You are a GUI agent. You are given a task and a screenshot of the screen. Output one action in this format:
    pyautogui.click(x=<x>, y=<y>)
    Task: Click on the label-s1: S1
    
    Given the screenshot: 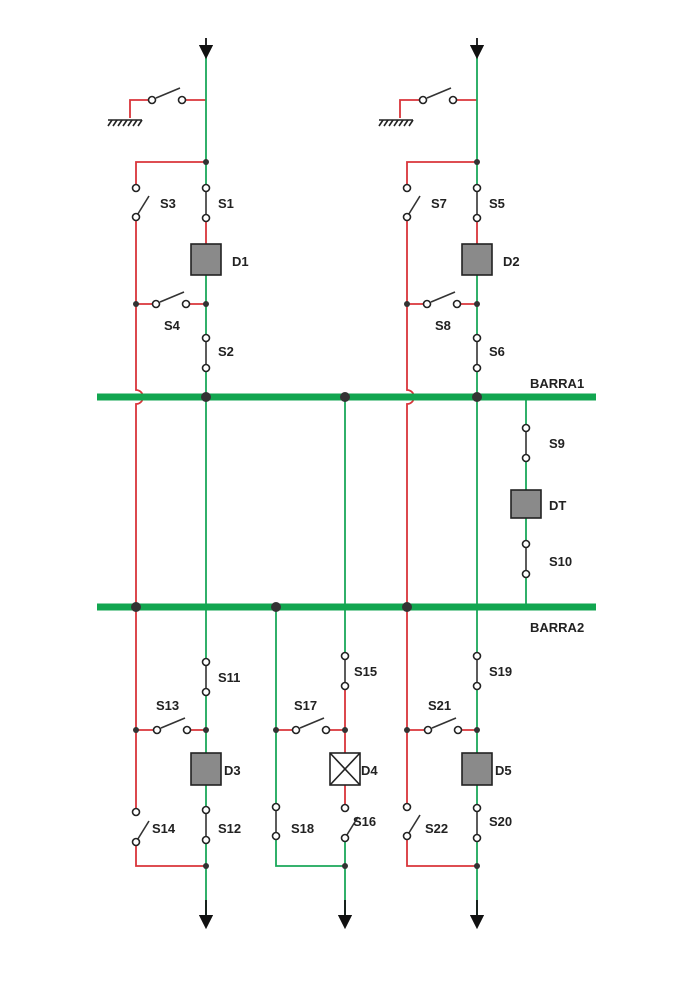 What is the action you would take?
    pyautogui.click(x=226, y=203)
    